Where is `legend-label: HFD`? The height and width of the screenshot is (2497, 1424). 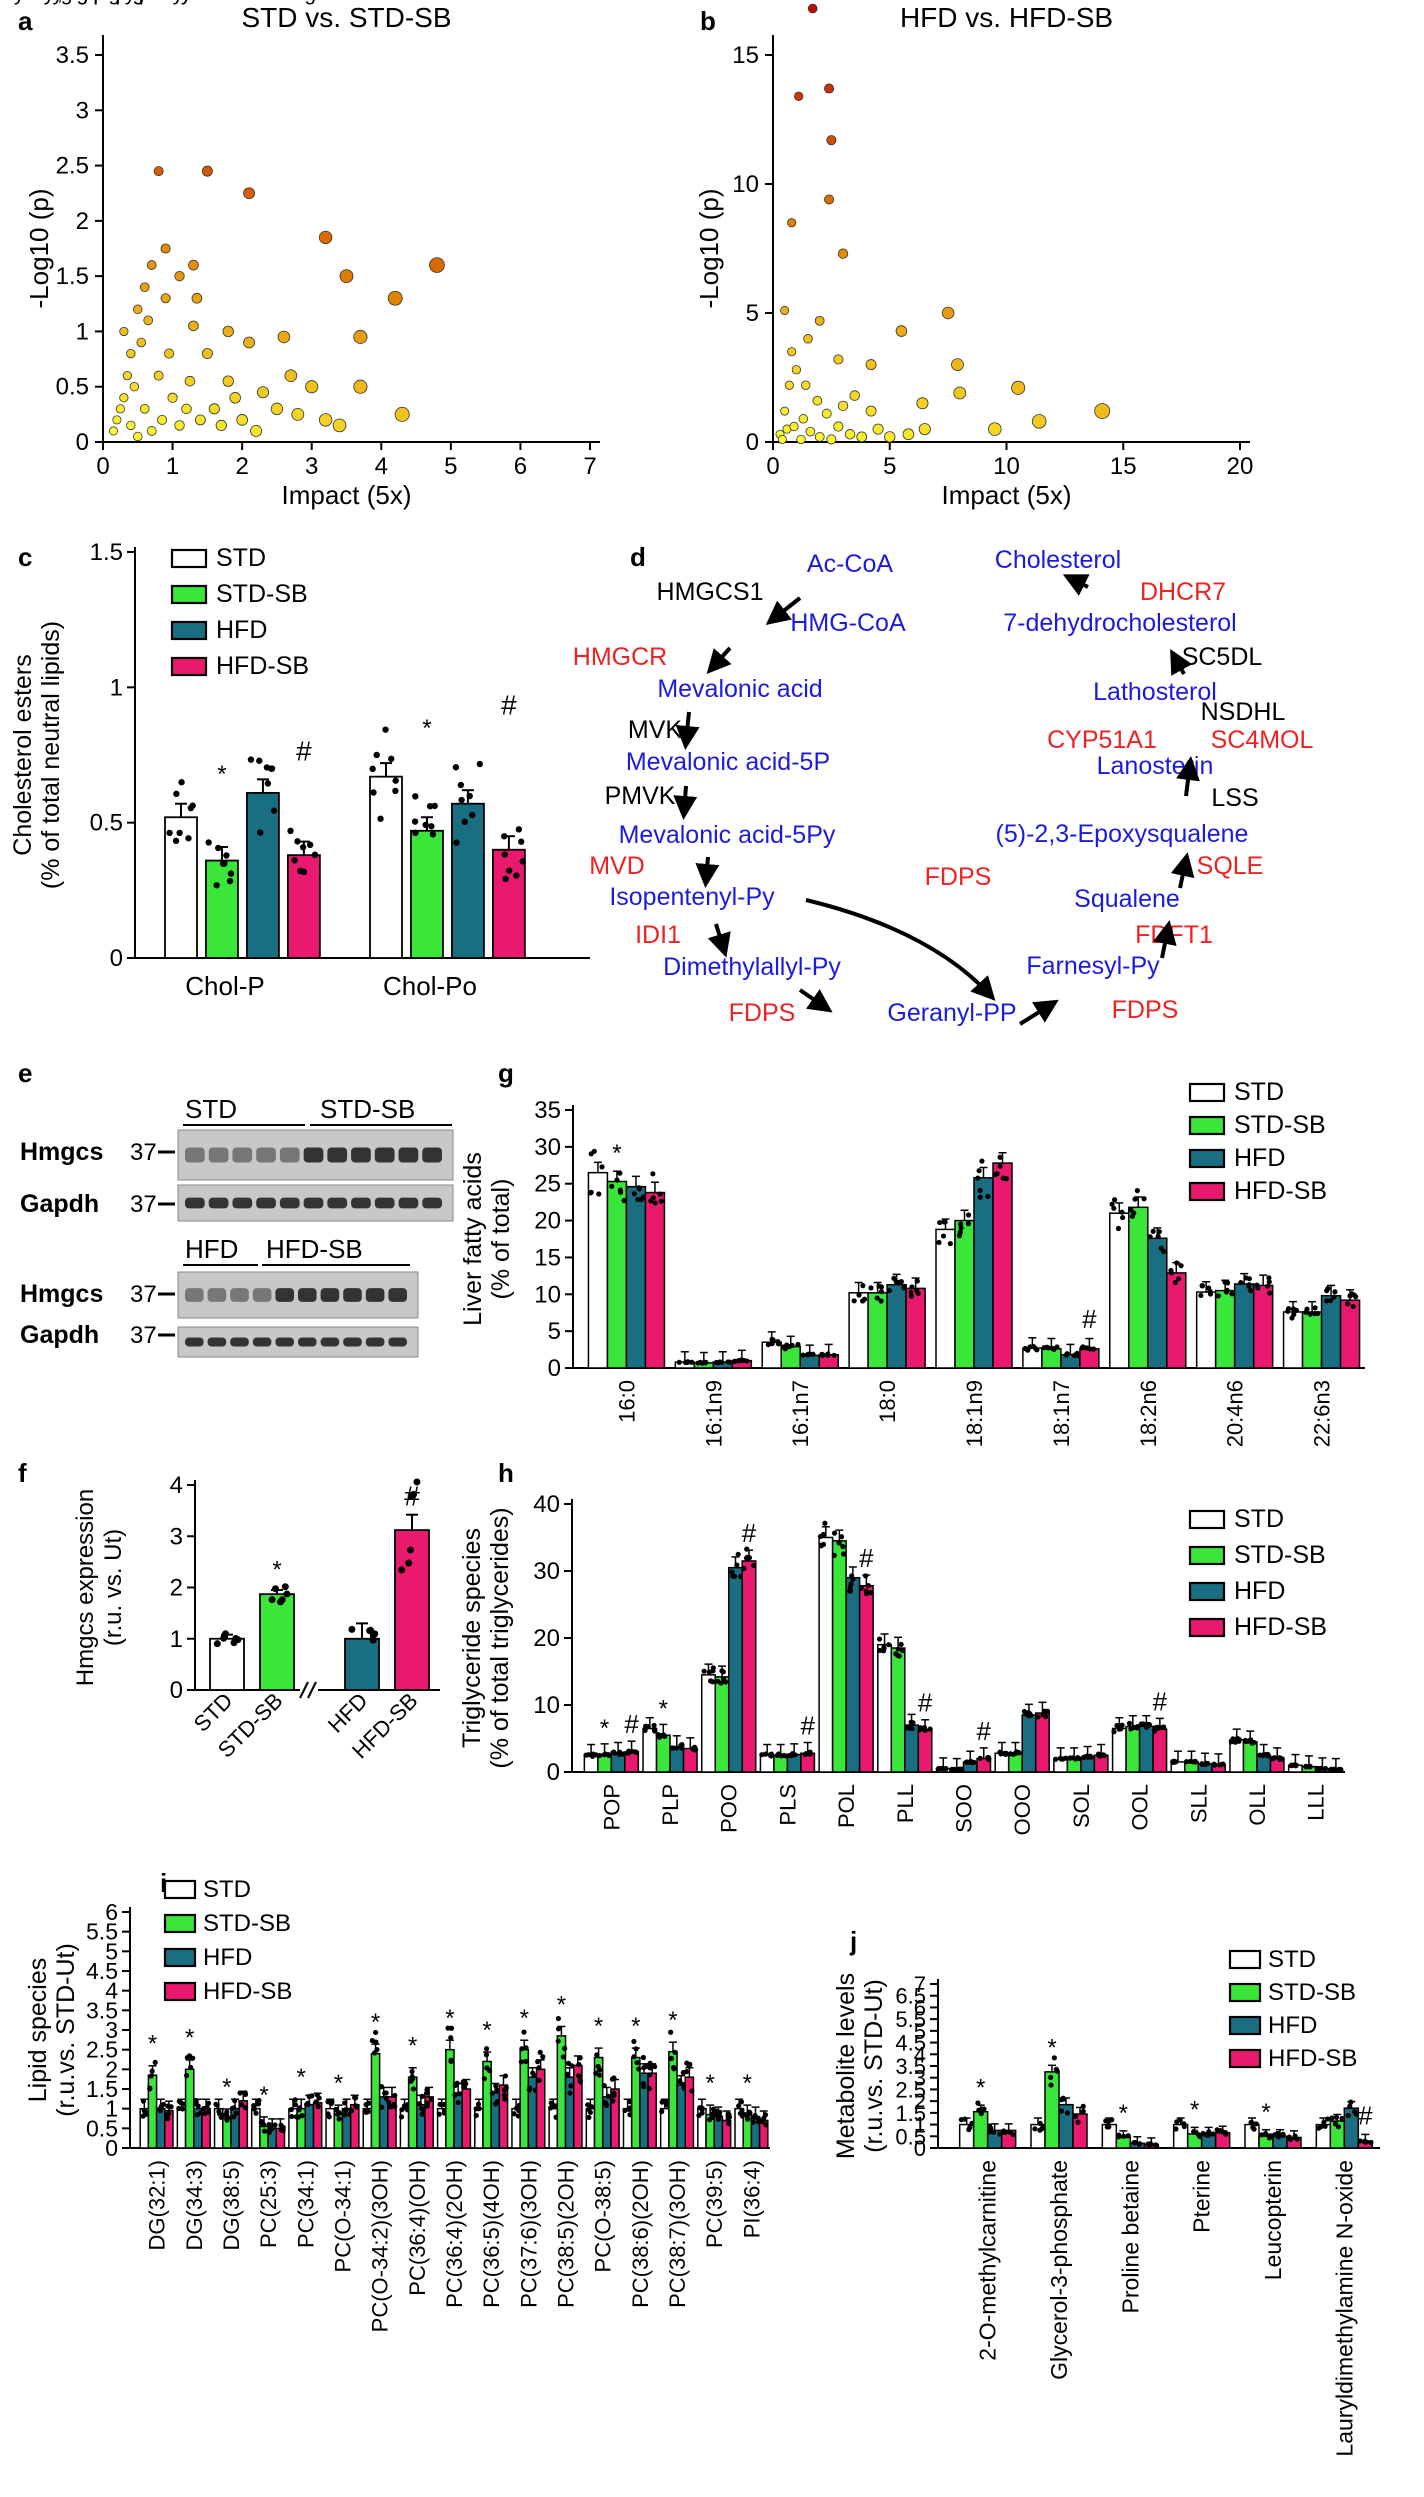 legend-label: HFD is located at coordinates (1259, 1591).